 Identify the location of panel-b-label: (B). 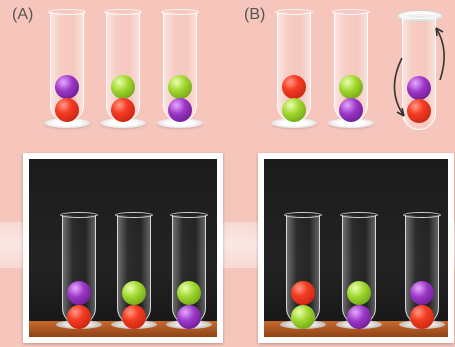
(255, 14).